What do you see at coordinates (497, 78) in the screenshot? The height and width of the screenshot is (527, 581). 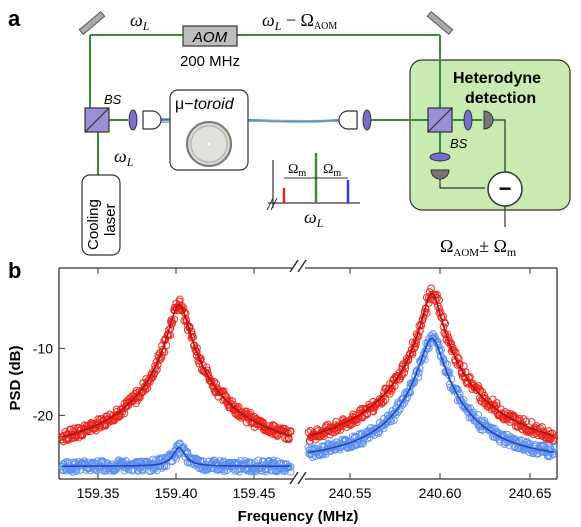 I see `heterodyne-label-line1: Heterodyne` at bounding box center [497, 78].